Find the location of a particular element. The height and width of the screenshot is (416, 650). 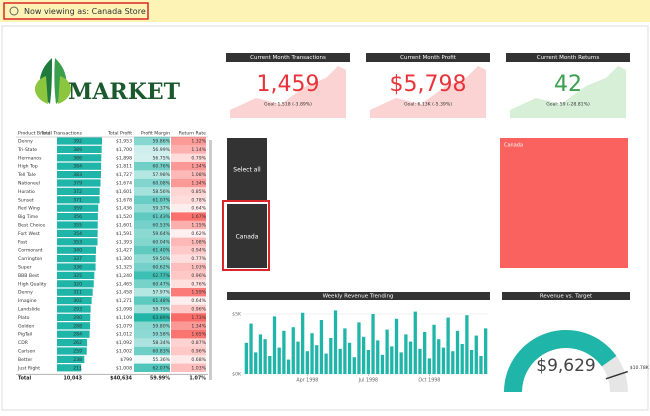

table-cell: 284 is located at coordinates (77, 335).